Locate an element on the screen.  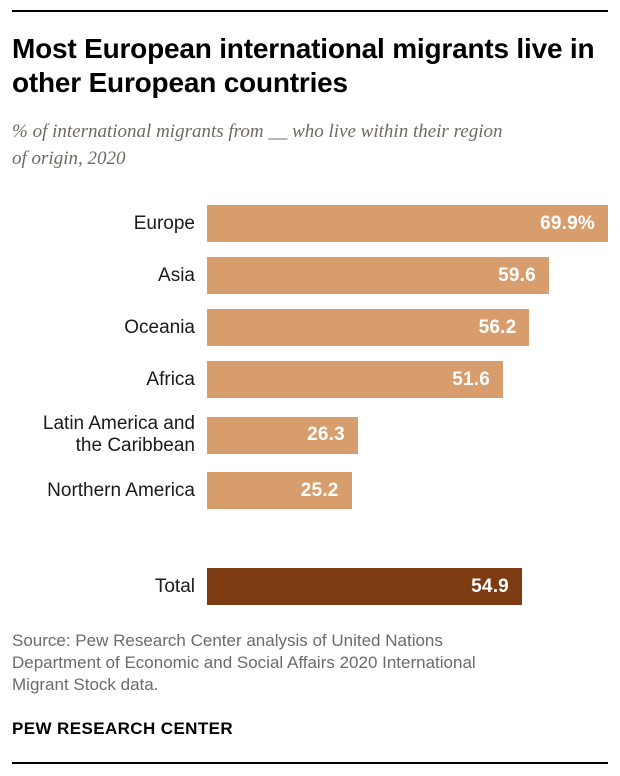
bar-track: 56.2 is located at coordinates (407, 327).